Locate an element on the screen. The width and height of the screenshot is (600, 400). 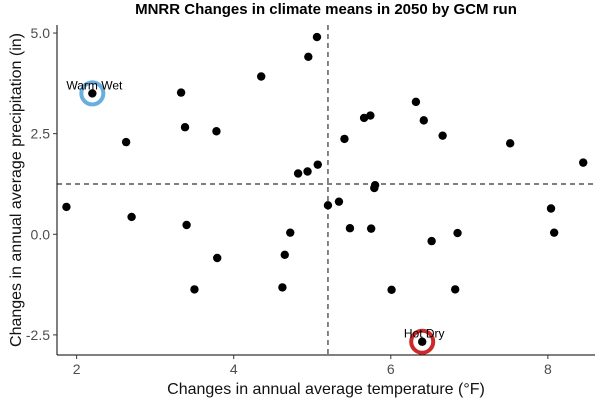
y-axis-ticks: -2.5 0.0 2.5 5.0 is located at coordinates (41, 184).